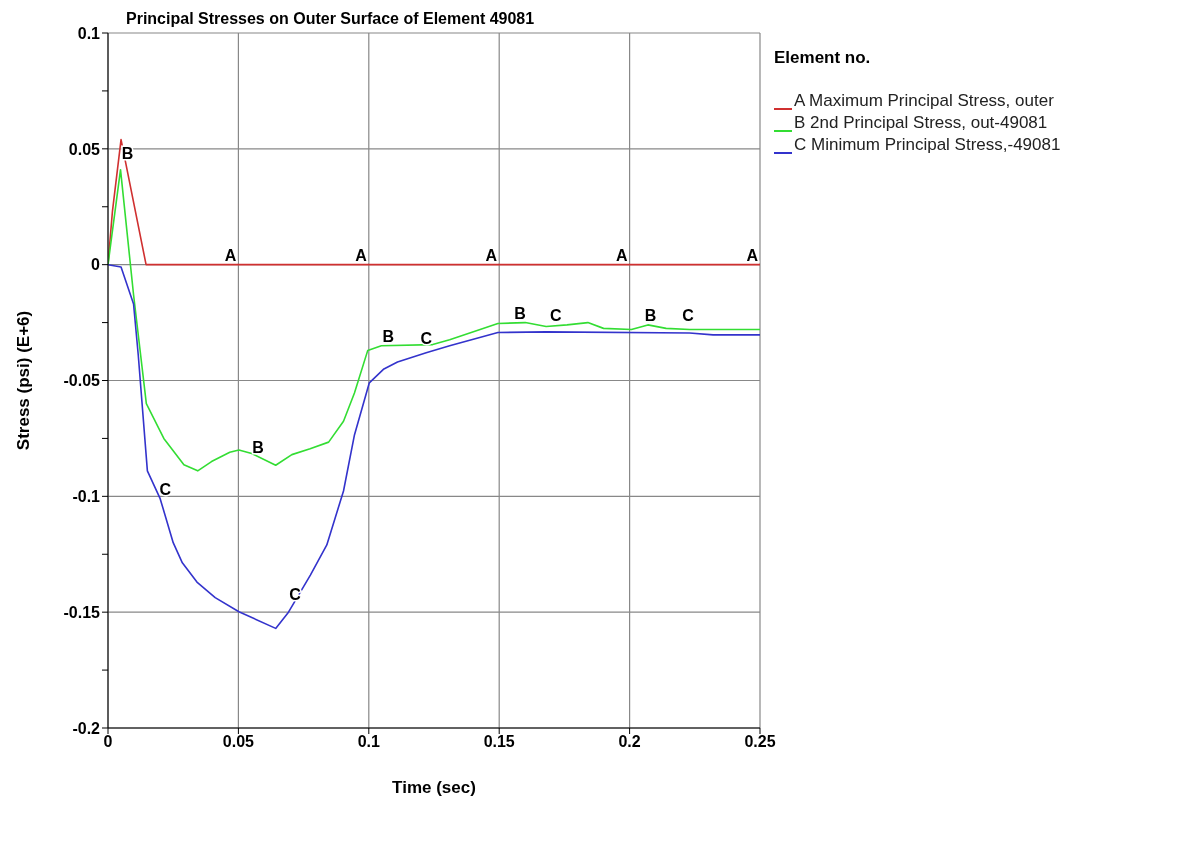 The height and width of the screenshot is (841, 1186). What do you see at coordinates (84, 149) in the screenshot?
I see `y-tick-label: 0.05` at bounding box center [84, 149].